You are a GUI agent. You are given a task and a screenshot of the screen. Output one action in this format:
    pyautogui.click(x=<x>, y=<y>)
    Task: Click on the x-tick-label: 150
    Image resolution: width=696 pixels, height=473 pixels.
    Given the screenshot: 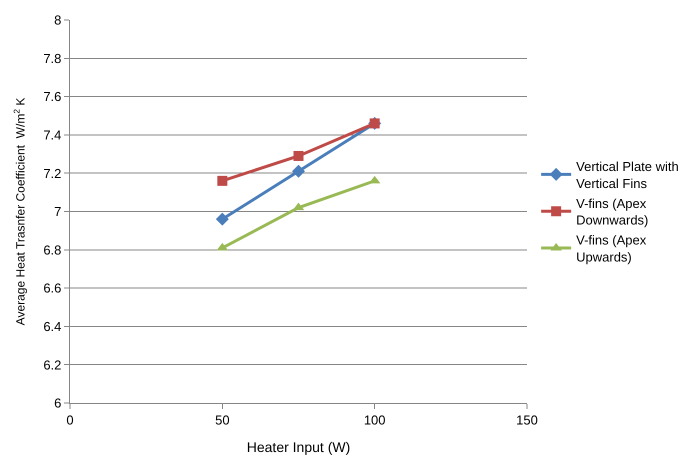 What is the action you would take?
    pyautogui.click(x=527, y=420)
    